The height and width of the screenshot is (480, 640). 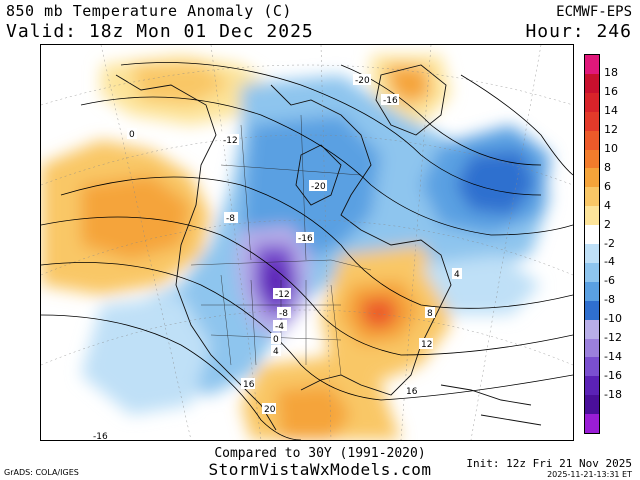 What do you see at coordinates (549, 463) in the screenshot?
I see `init-time: Init: 12z Fri 21 Nov 2025` at bounding box center [549, 463].